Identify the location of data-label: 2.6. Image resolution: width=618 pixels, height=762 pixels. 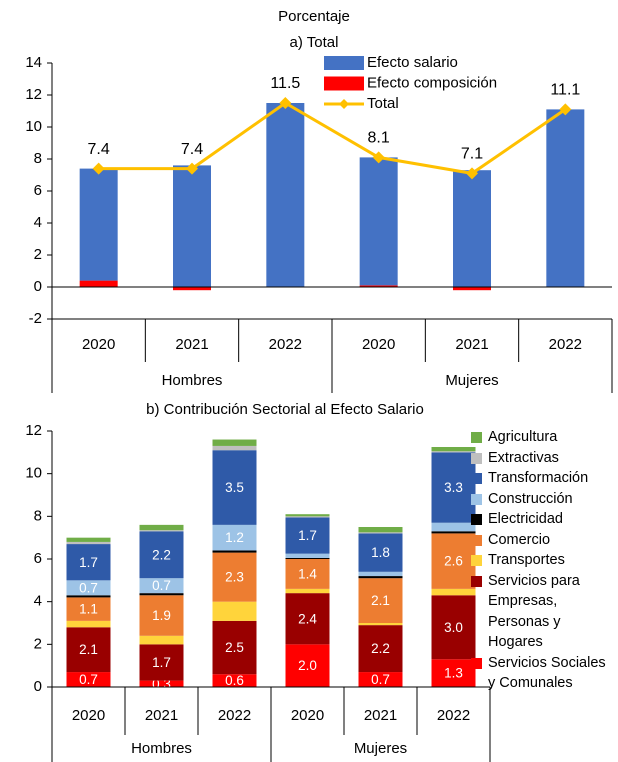
(453, 561).